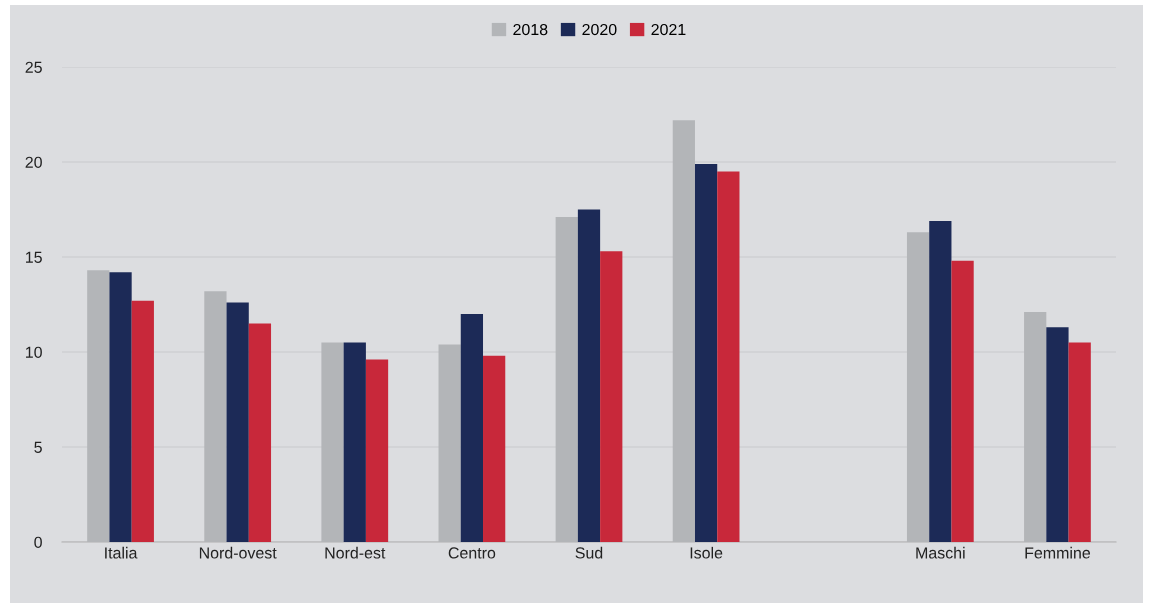 This screenshot has width=1149, height=603. I want to click on y-tick-label: 25, so click(33, 67).